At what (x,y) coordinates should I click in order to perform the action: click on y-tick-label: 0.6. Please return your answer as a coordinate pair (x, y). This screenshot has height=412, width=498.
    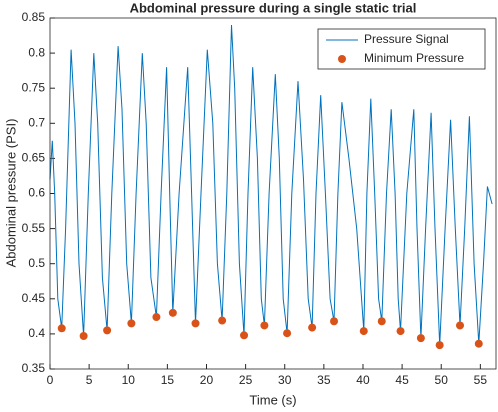
    Looking at the image, I should click on (36, 193).